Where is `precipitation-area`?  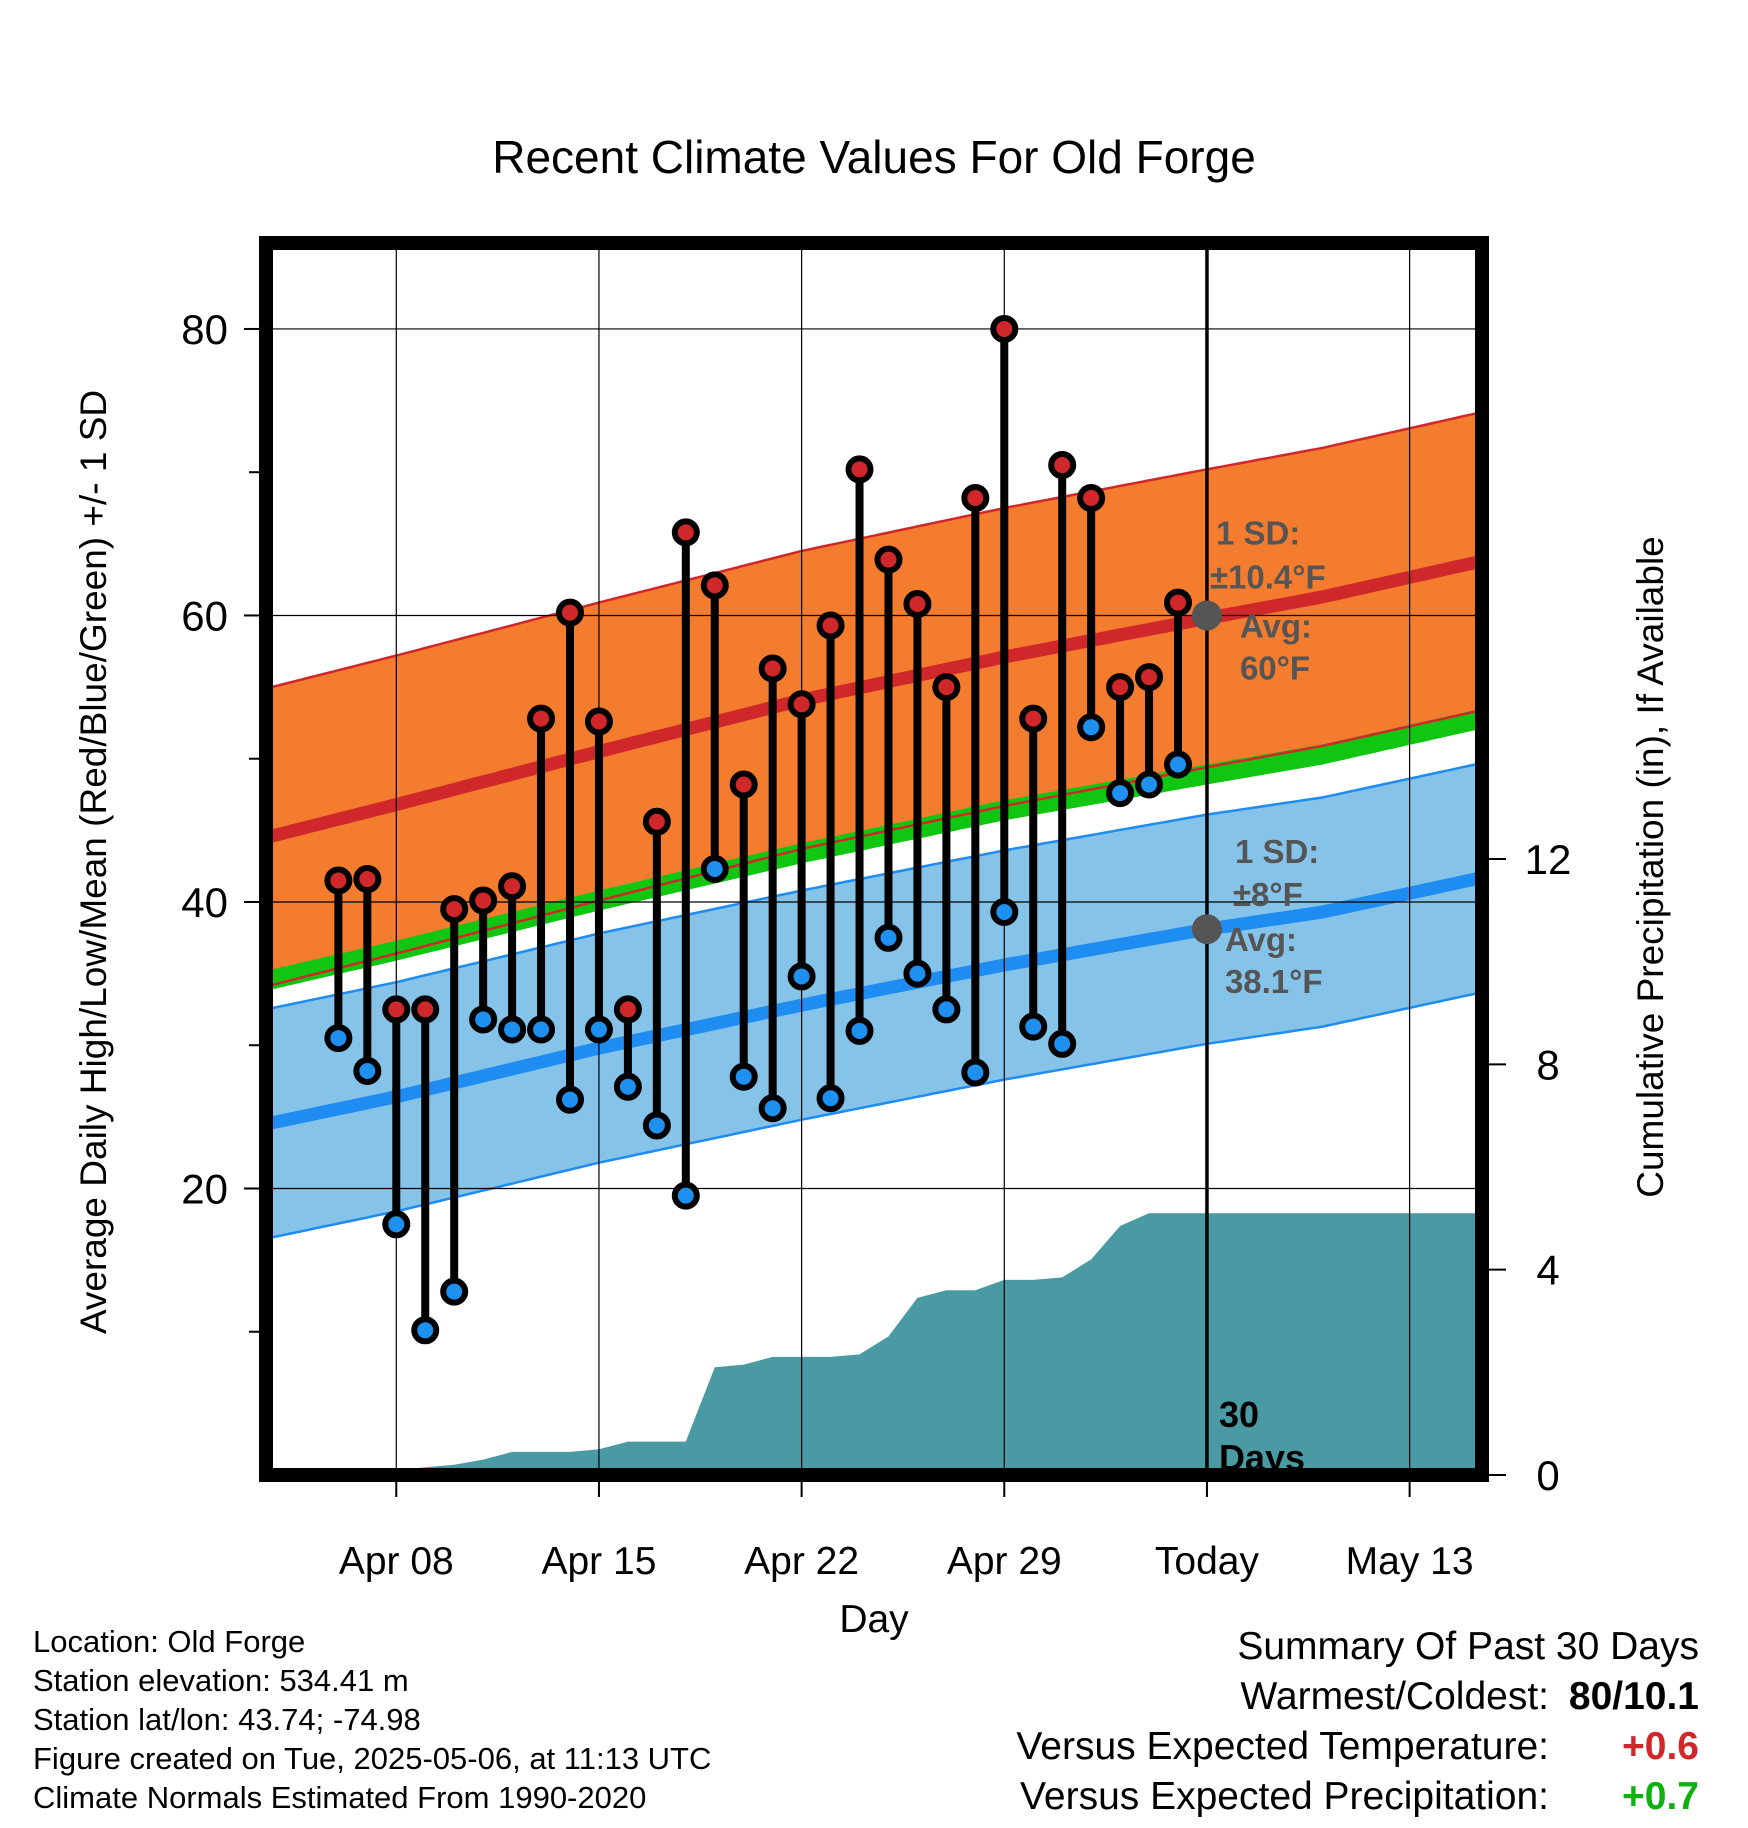 precipitation-area is located at coordinates (874, 1344).